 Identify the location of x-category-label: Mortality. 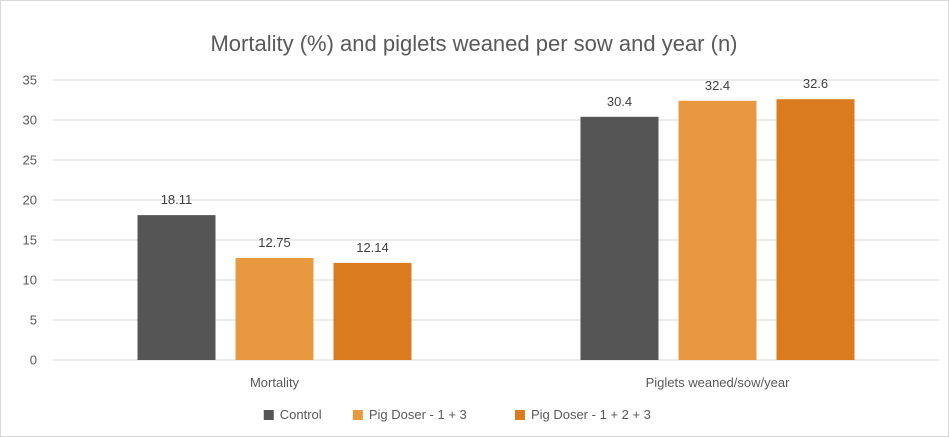
(275, 382).